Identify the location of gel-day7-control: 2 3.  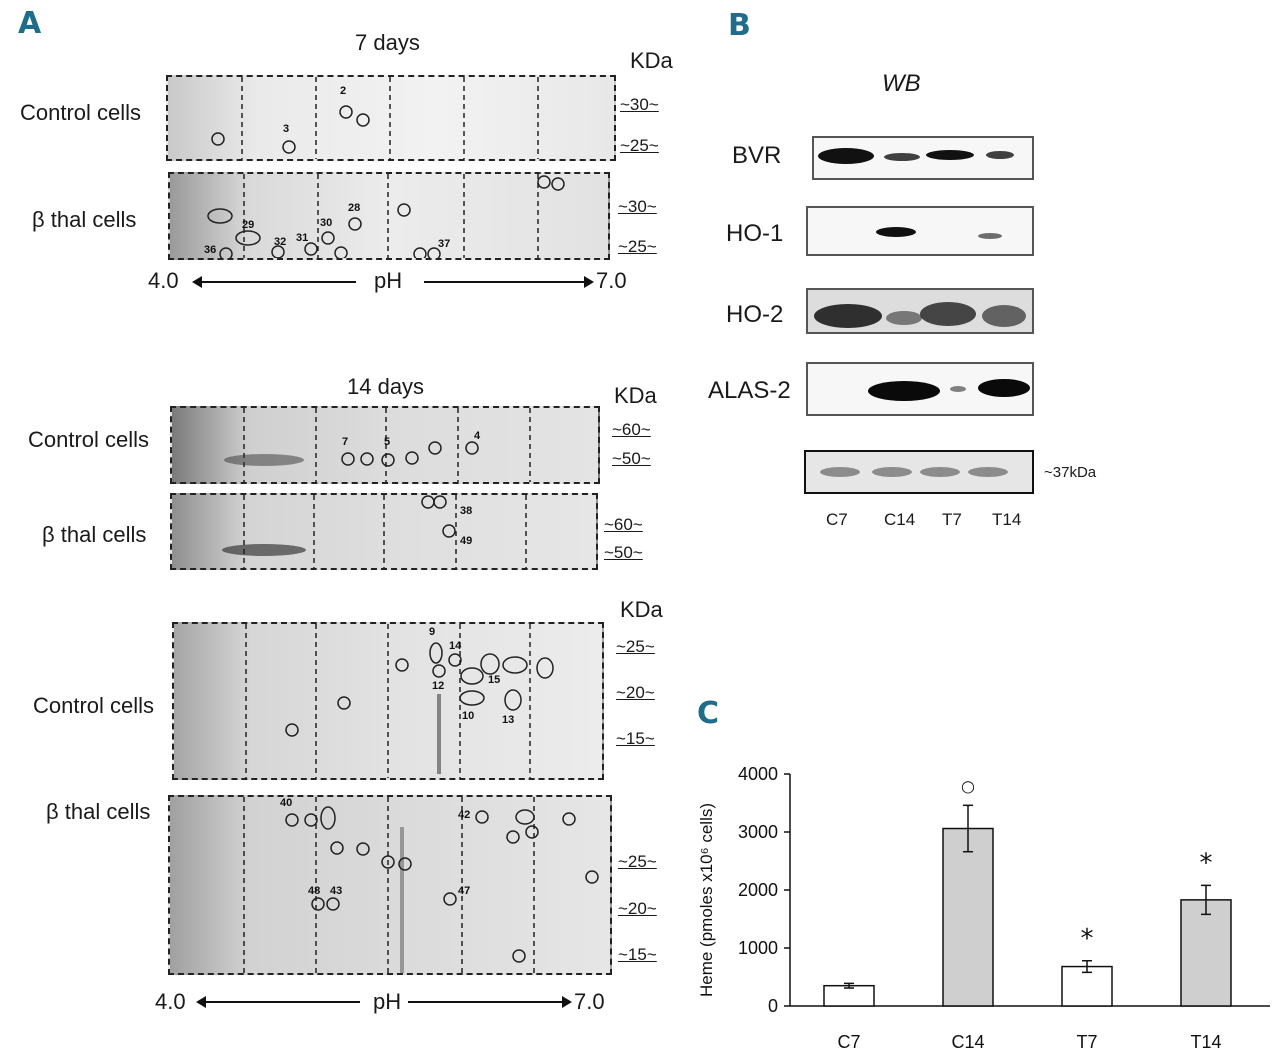
(391, 118).